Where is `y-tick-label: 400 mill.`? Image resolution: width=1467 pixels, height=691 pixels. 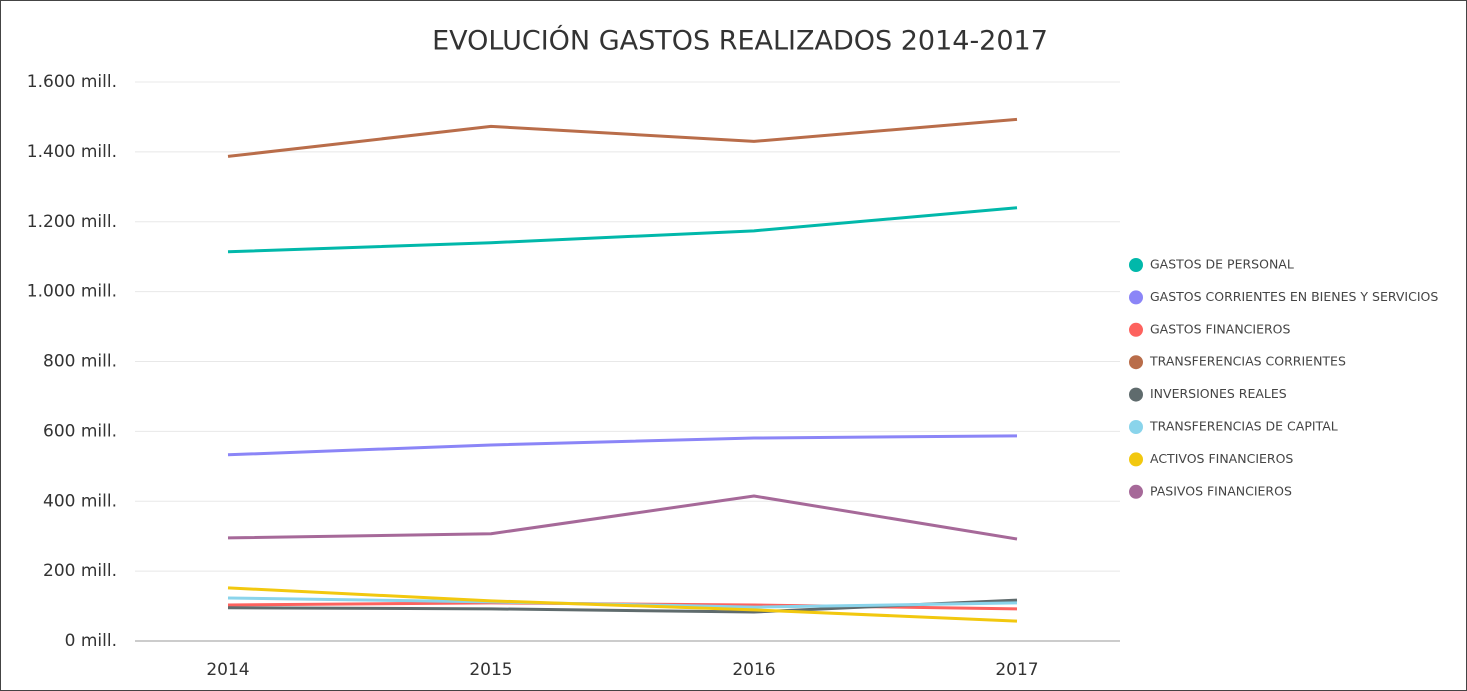
y-tick-label: 400 mill. is located at coordinates (80, 501).